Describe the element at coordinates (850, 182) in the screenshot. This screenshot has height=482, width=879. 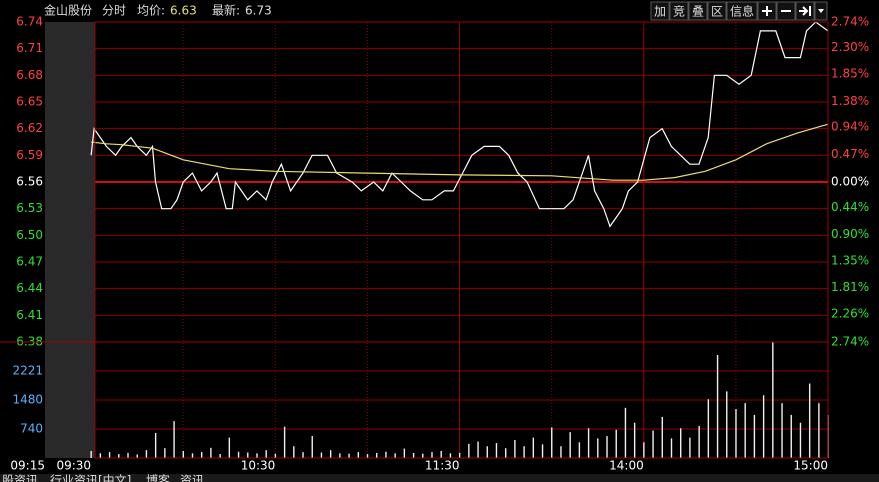
I see `y2-tick-label: 0.00%` at that location.